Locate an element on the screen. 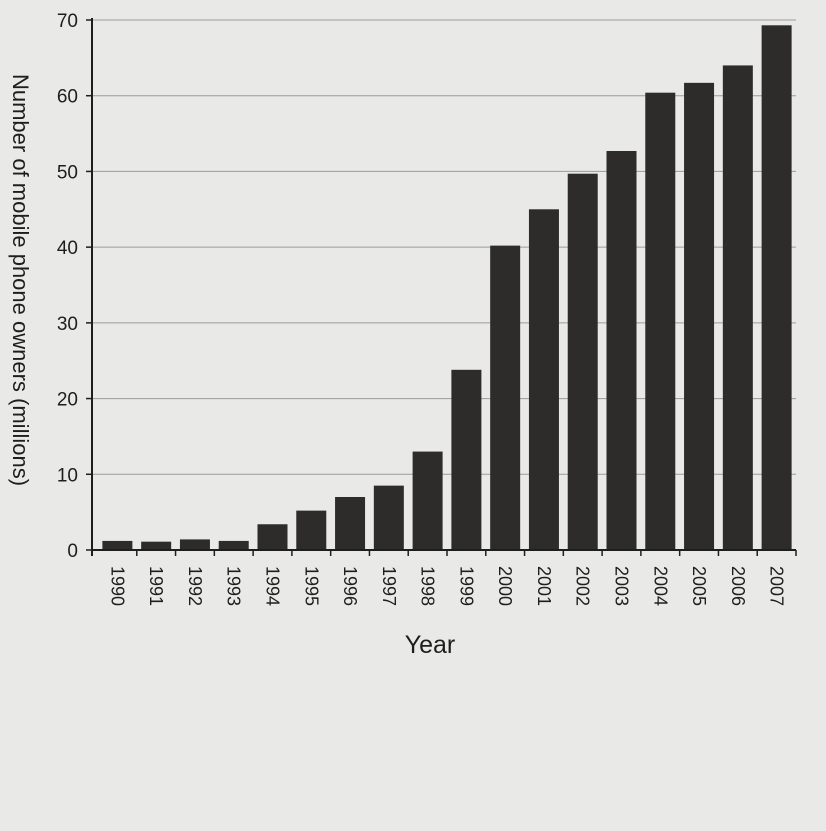 The height and width of the screenshot is (831, 826). y-tick-label-30: 30 is located at coordinates (67, 324).